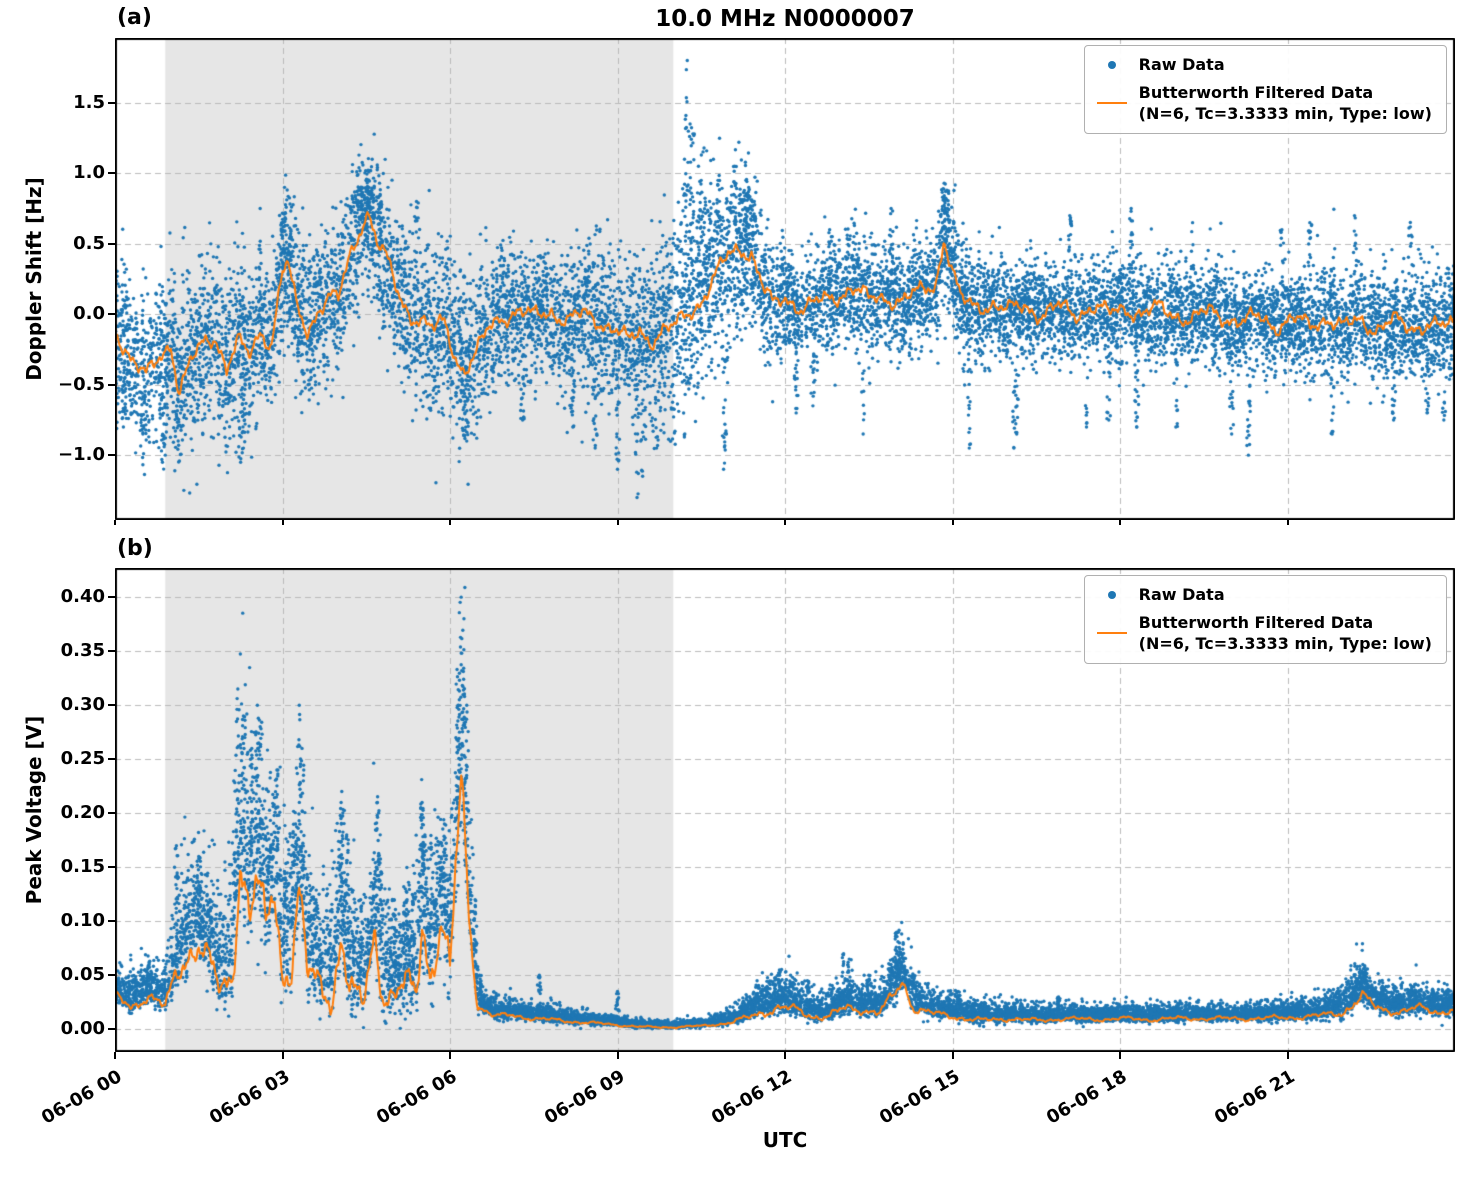 This screenshot has height=1194, width=1471. Describe the element at coordinates (34, 279) in the screenshot. I see `y-axis-label-doppler: Doppler Shift [Hz]` at that location.